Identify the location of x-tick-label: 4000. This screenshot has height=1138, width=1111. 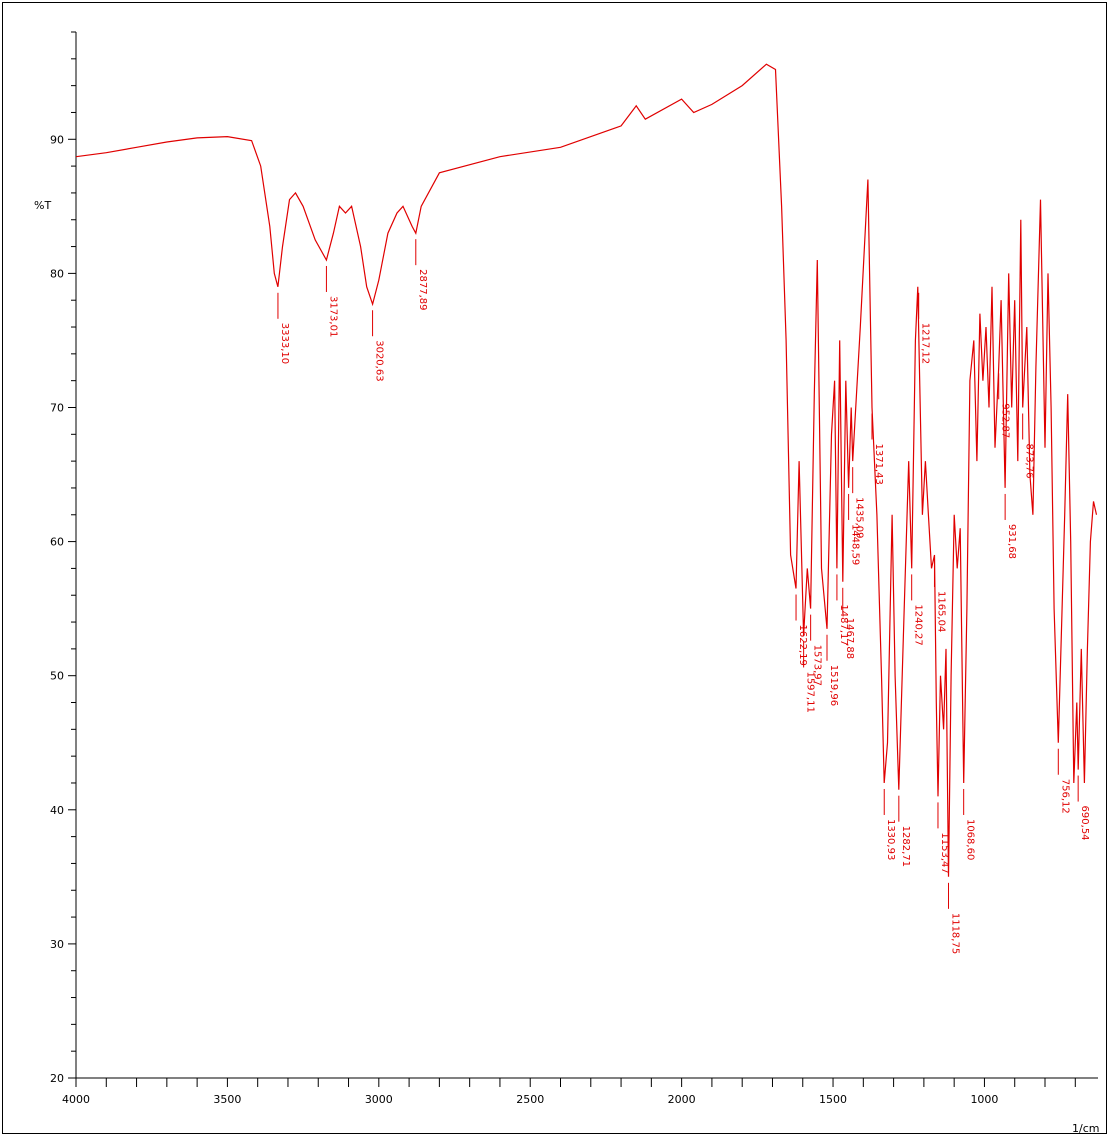
(76, 1099).